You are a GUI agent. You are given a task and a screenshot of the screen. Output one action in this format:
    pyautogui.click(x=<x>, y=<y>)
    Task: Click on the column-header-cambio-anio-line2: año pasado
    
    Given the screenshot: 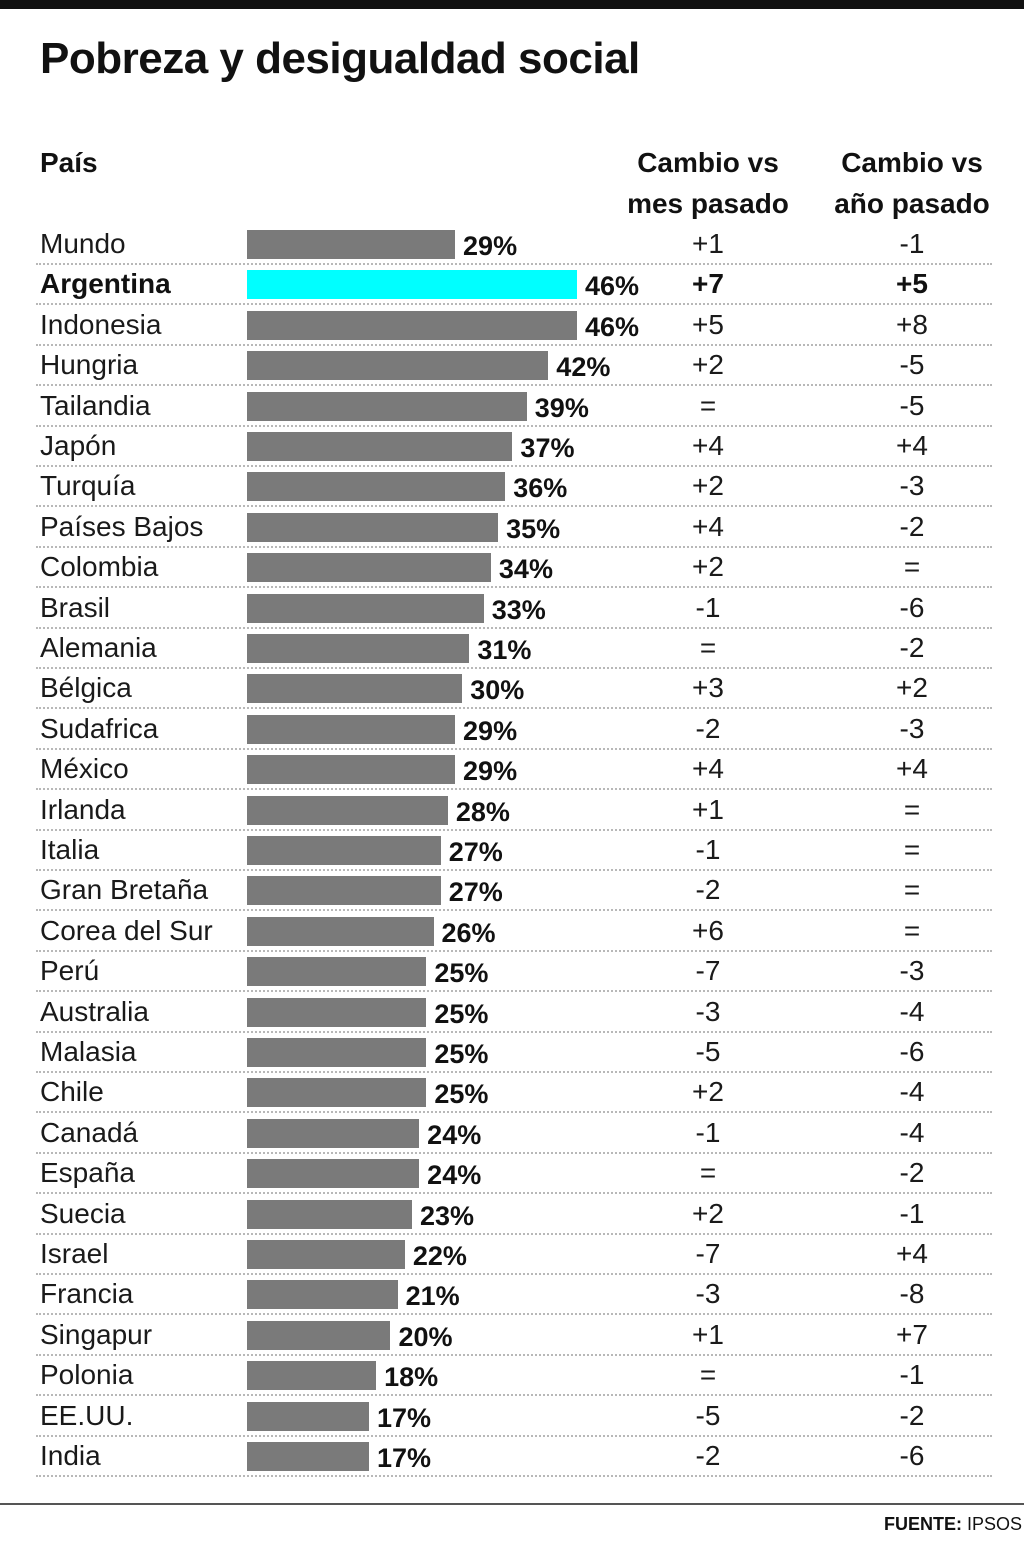 What is the action you would take?
    pyautogui.click(x=912, y=203)
    